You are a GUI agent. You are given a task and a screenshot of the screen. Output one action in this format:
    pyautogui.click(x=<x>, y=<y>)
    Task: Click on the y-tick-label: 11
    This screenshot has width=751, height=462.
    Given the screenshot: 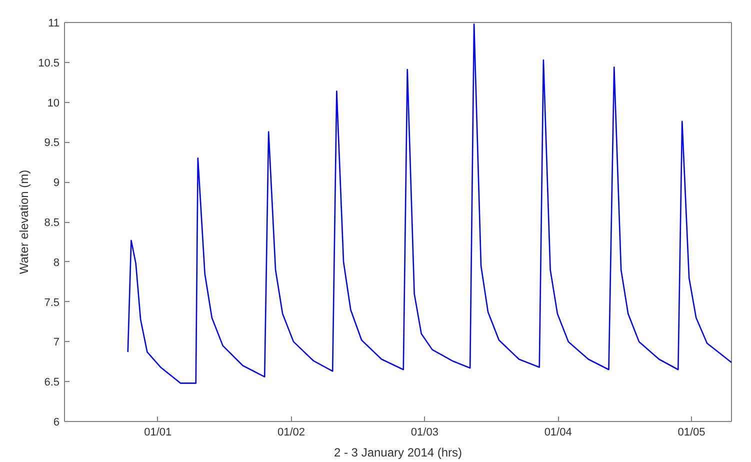 What is the action you would take?
    pyautogui.click(x=54, y=24)
    